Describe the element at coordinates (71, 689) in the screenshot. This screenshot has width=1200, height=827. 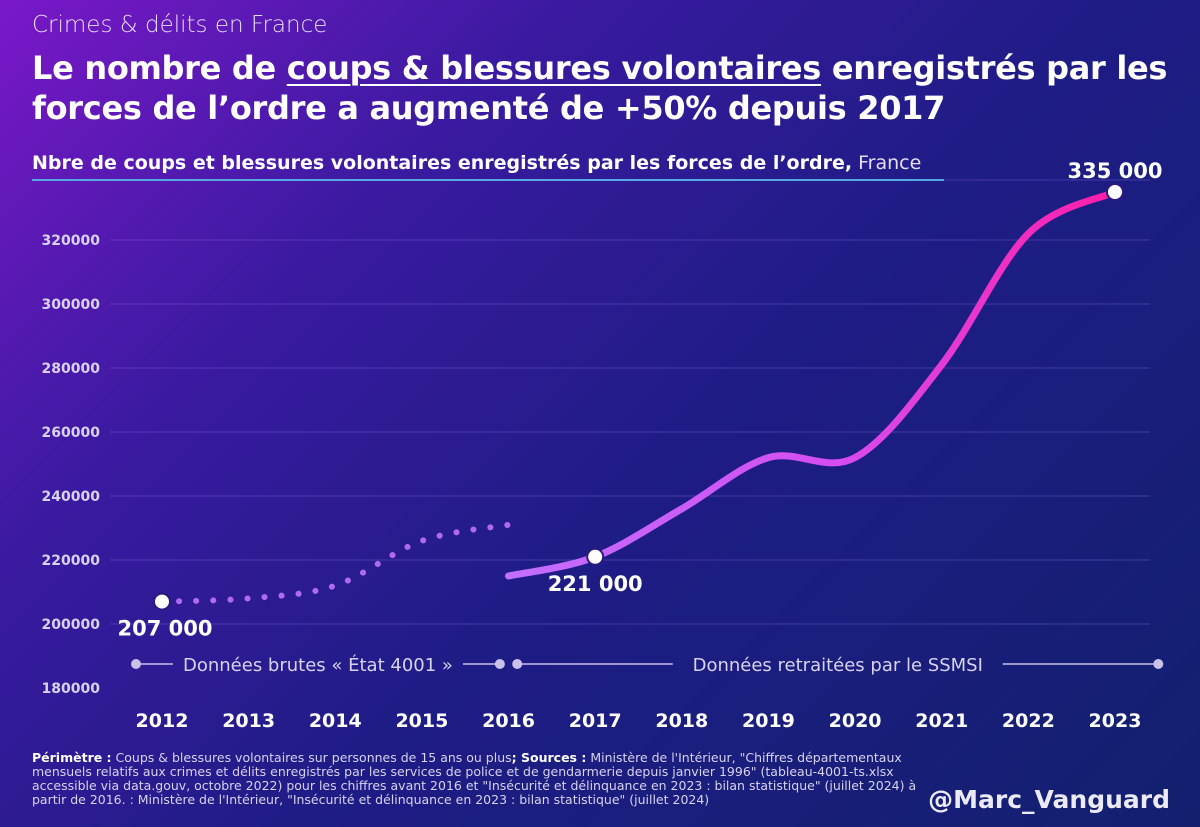
I see `y-tick-label: 180000` at that location.